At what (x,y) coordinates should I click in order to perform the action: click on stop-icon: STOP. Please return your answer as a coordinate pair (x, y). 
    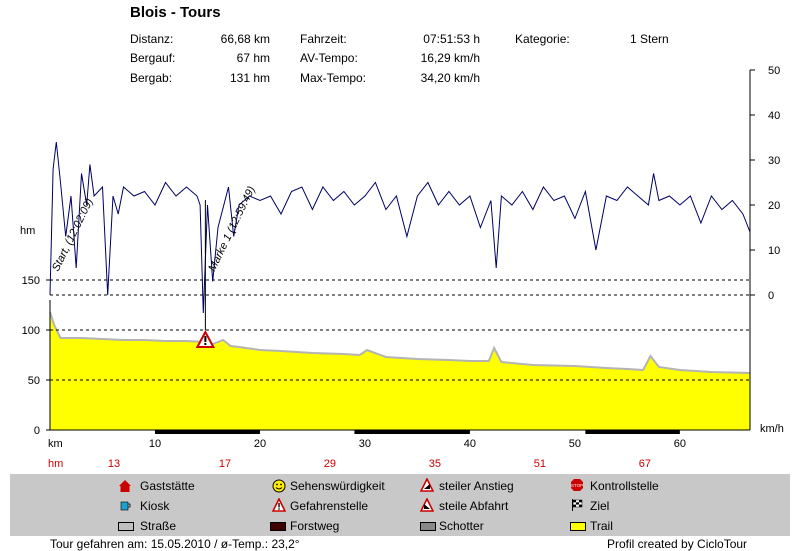
    Looking at the image, I should click on (577, 485).